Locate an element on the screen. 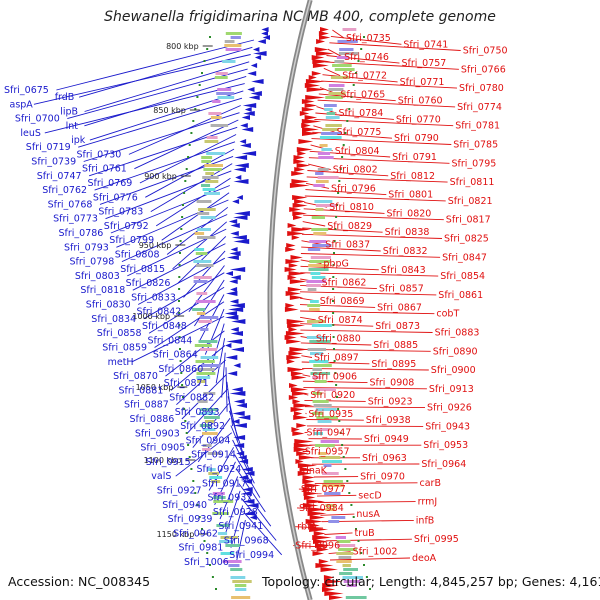  gene-label-right: Sfri_0774 is located at coordinates (479, 107).